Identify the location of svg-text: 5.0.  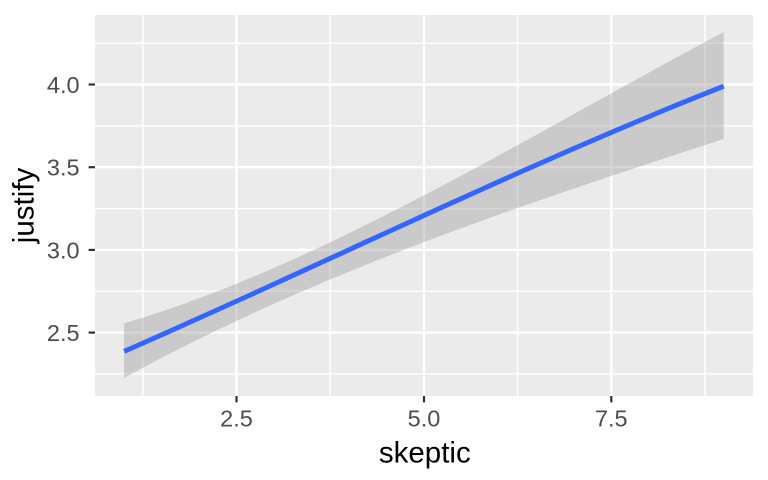
(424, 418).